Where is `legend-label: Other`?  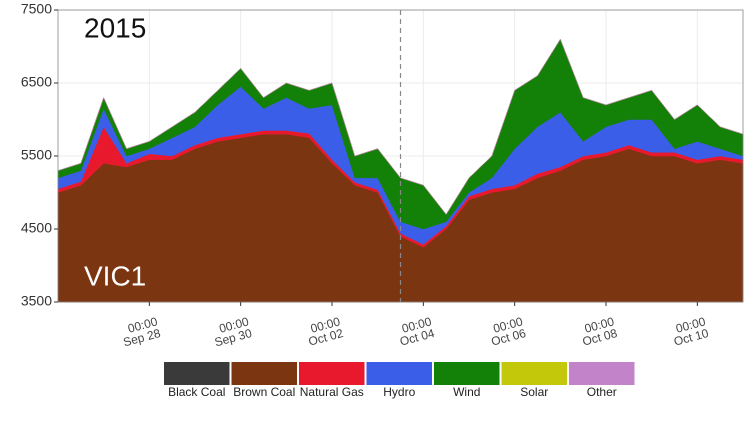
legend-label: Other is located at coordinates (602, 392).